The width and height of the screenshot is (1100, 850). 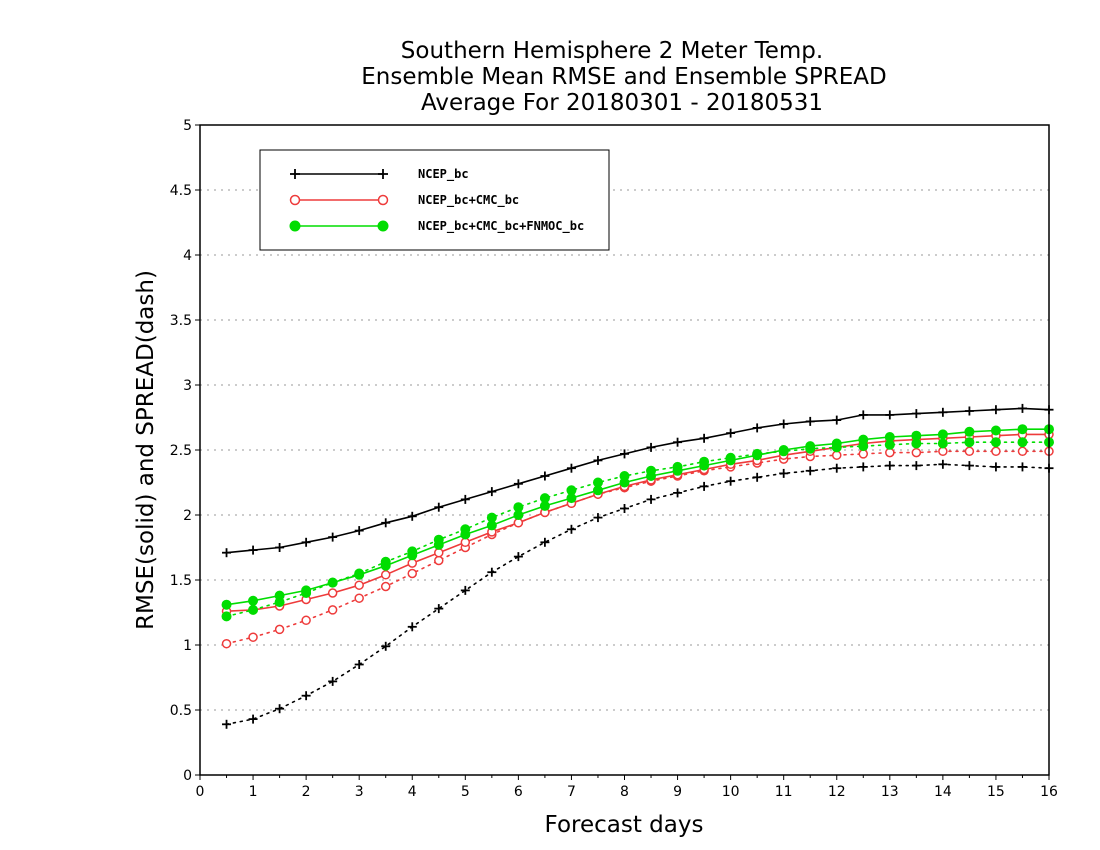 I want to click on legend-label: NCEP_bc+CMC_bc, so click(x=468, y=200).